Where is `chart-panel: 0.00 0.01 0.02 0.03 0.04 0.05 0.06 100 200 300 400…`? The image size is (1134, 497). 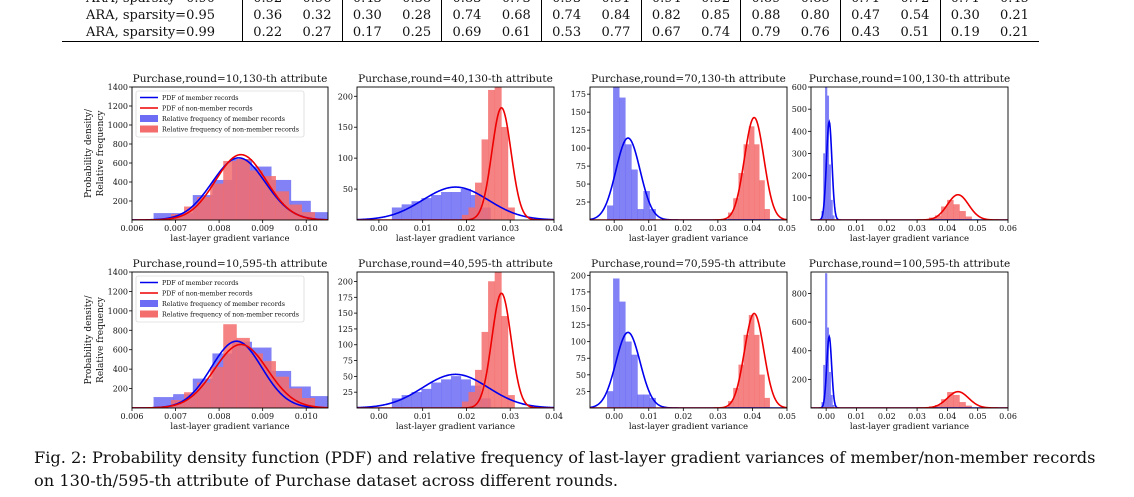
chart-panel: 0.00 0.01 0.02 0.03 0.04 0.05 0.06 100 200 300 400… is located at coordinates (904, 158).